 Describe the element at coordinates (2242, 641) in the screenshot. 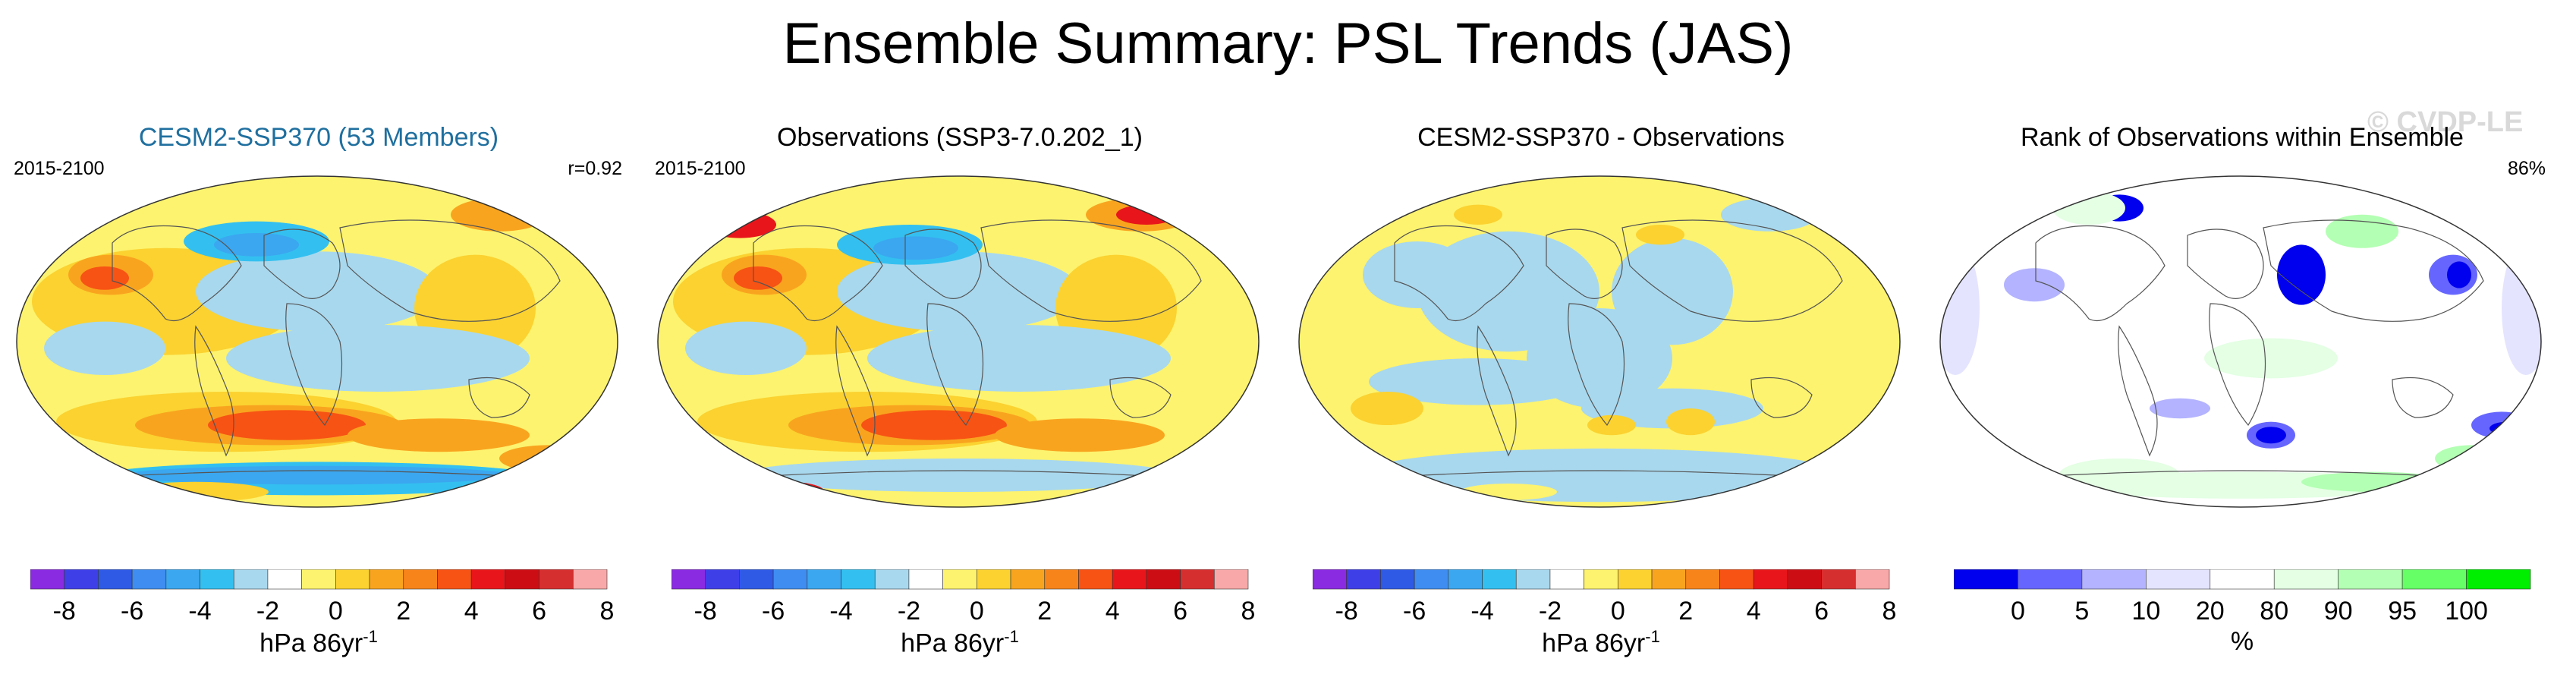

I see `colorbar-units: %` at that location.